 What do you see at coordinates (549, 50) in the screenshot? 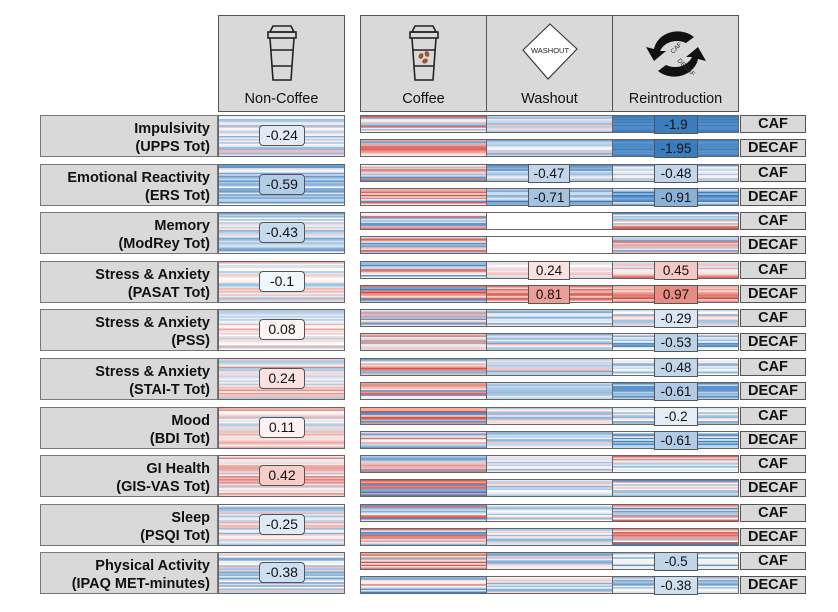
I see `svg-text: WASHOUT` at bounding box center [549, 50].